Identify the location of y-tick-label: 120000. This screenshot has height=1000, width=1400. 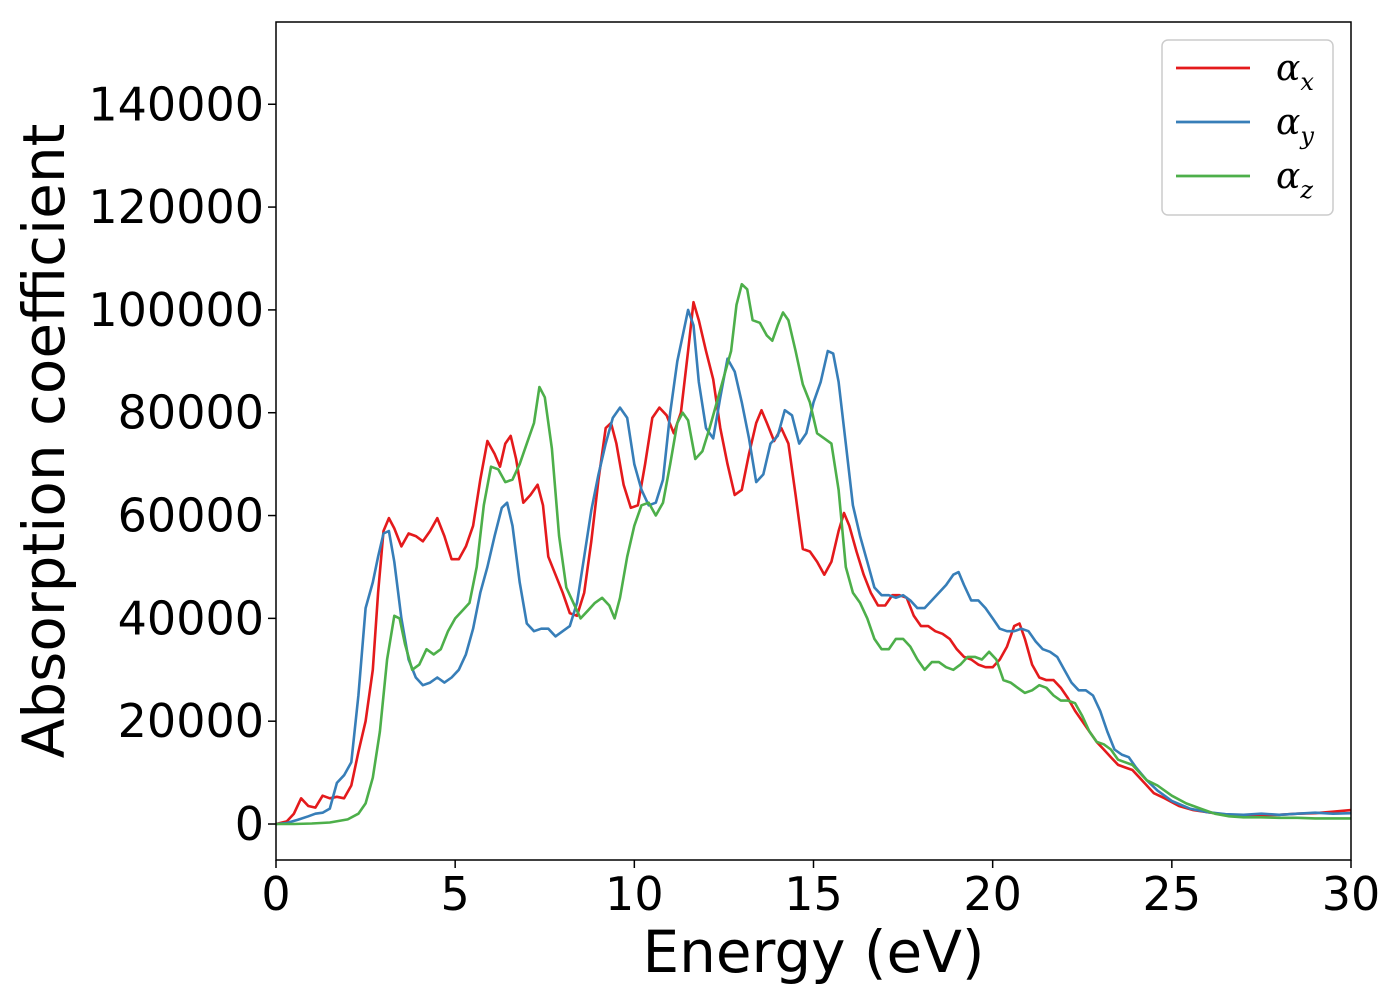
(176, 207).